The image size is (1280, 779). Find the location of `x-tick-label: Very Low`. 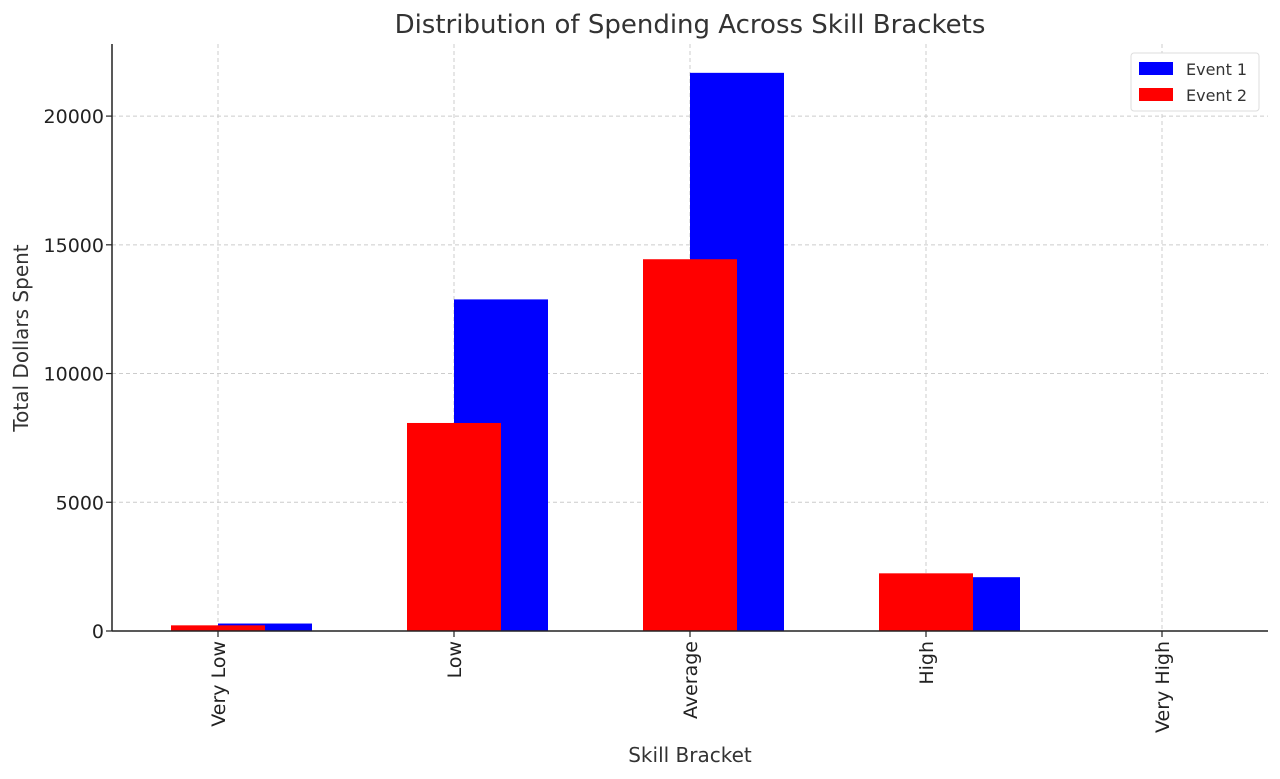

x-tick-label: Very Low is located at coordinates (219, 684).